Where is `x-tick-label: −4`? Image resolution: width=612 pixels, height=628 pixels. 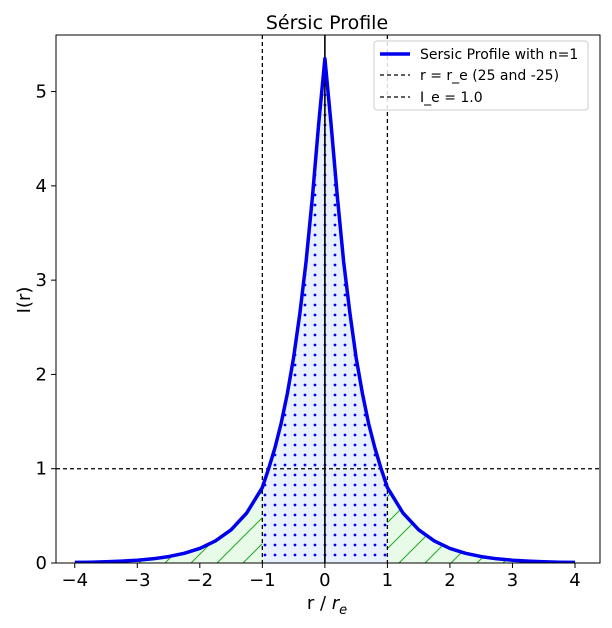 x-tick-label: −4 is located at coordinates (74, 580).